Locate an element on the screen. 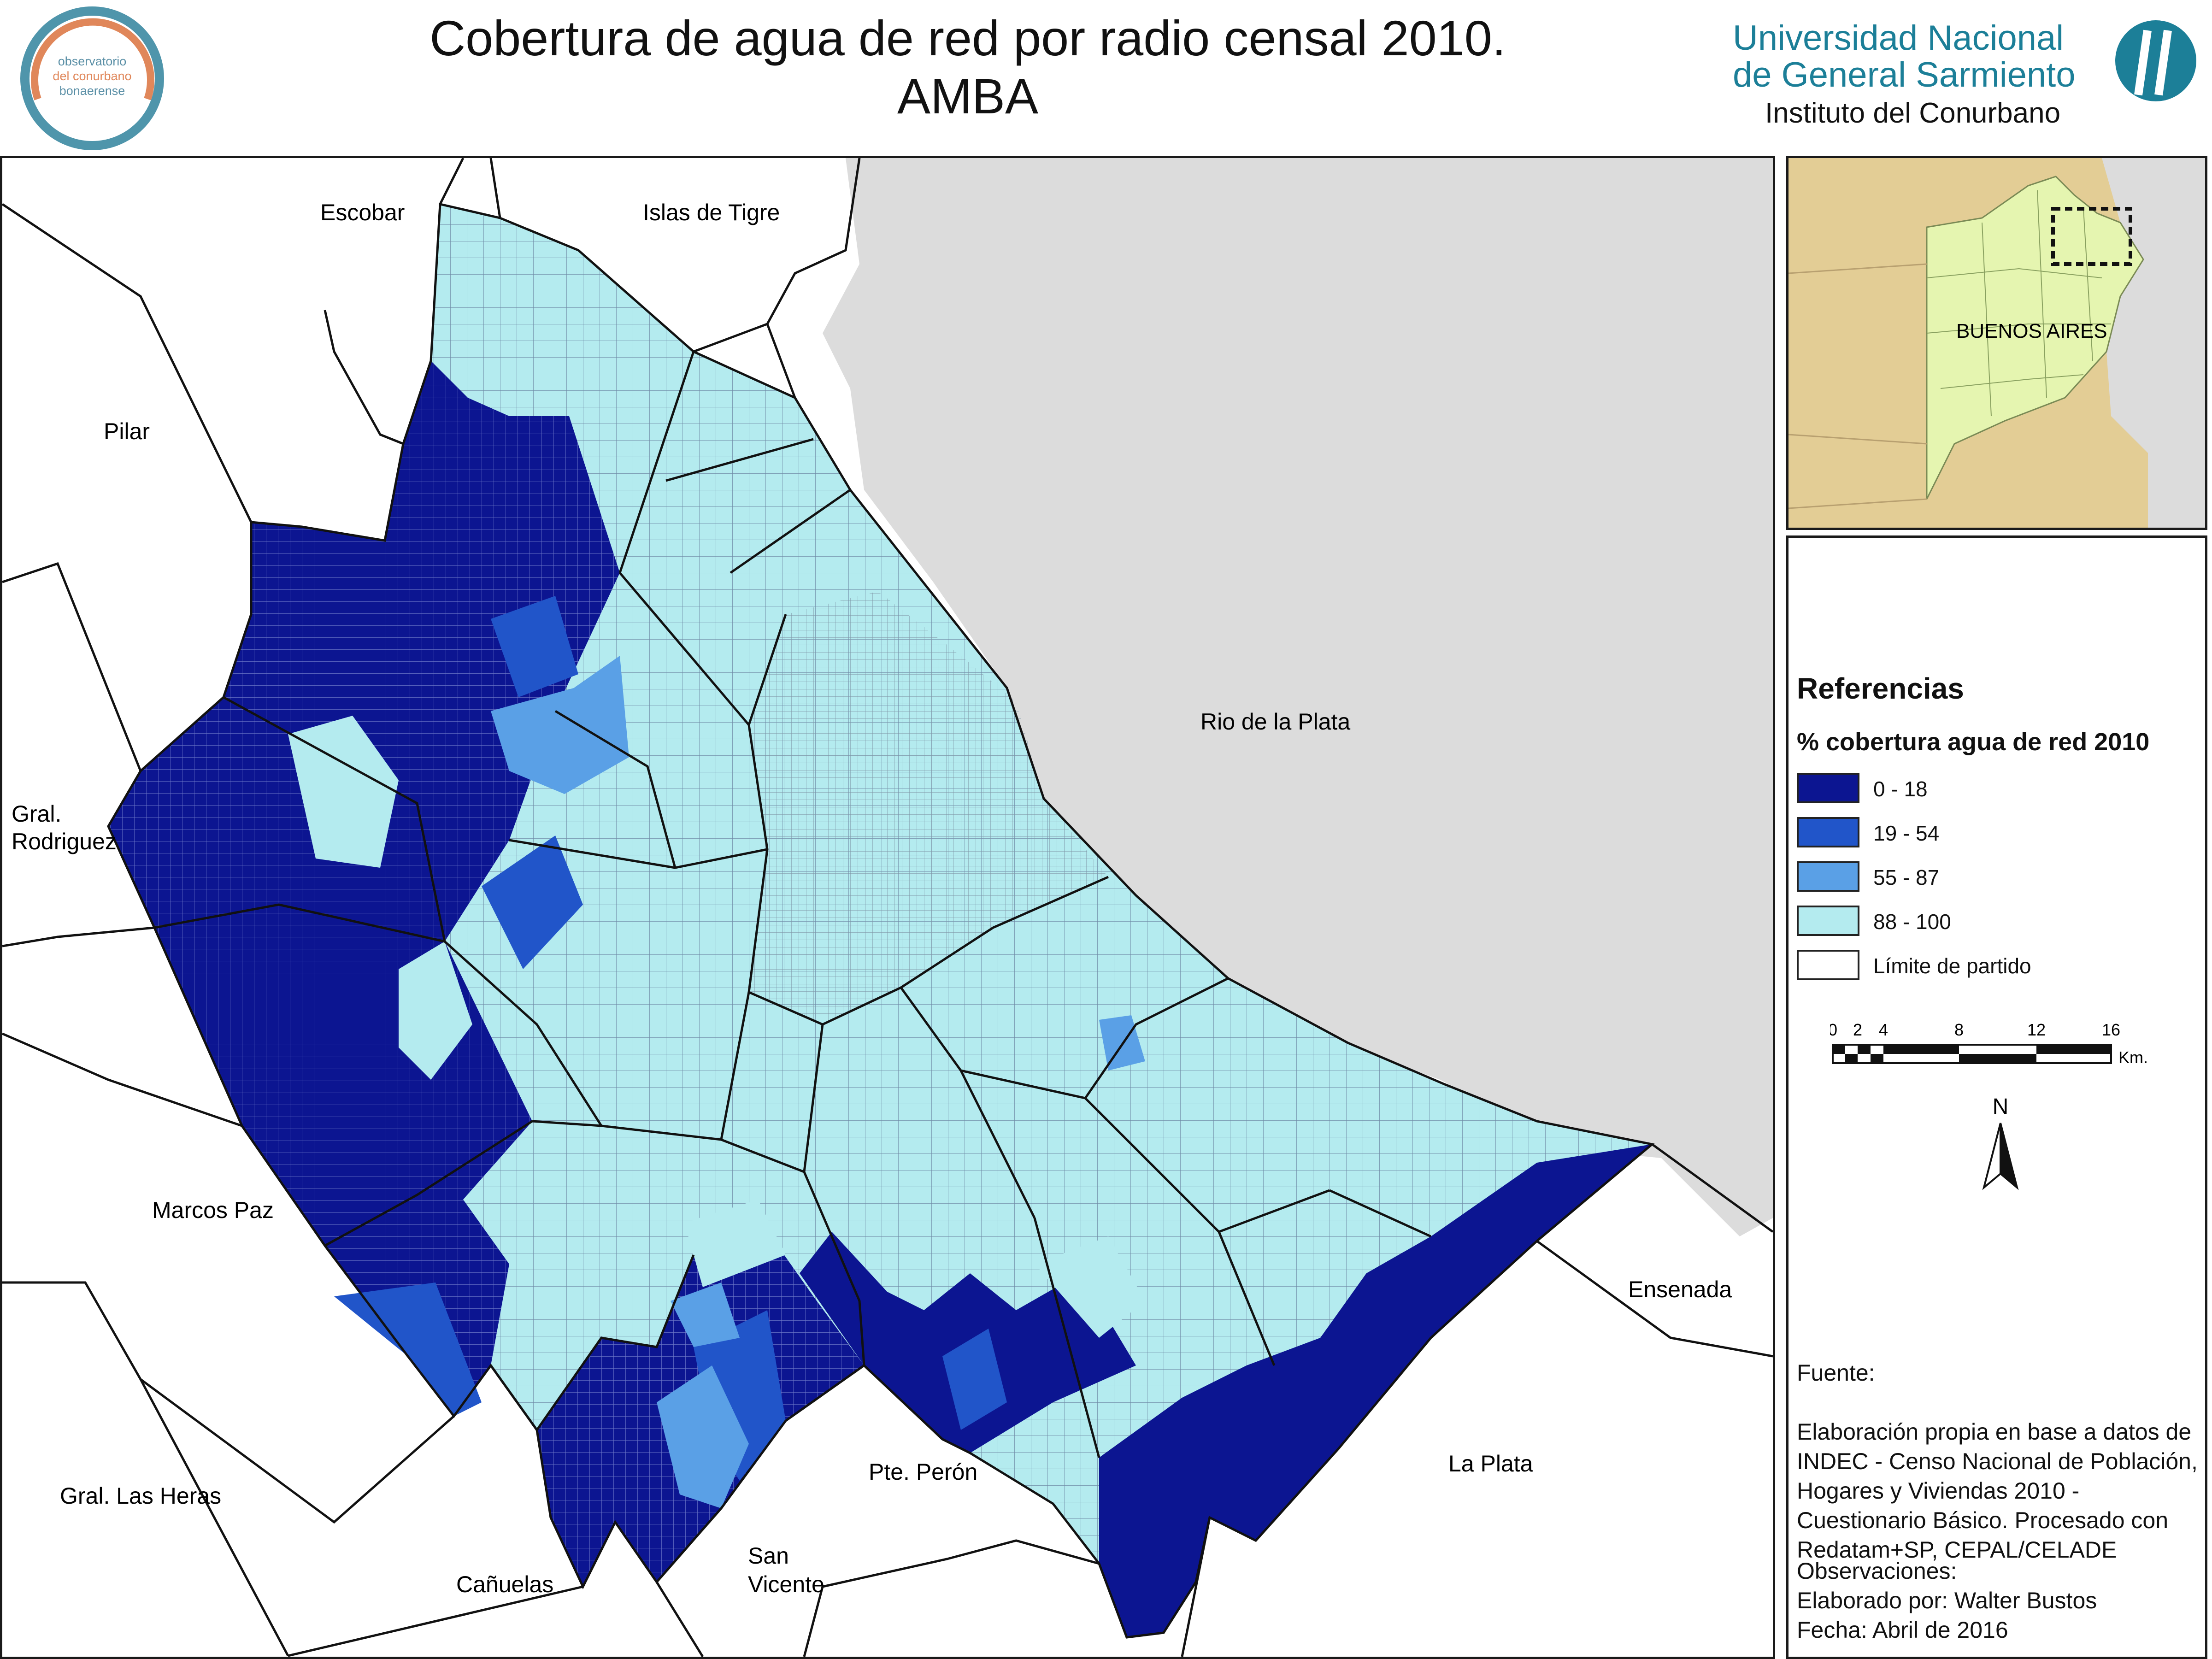  legend-label-19-54: 19 - 54 is located at coordinates (1906, 833).